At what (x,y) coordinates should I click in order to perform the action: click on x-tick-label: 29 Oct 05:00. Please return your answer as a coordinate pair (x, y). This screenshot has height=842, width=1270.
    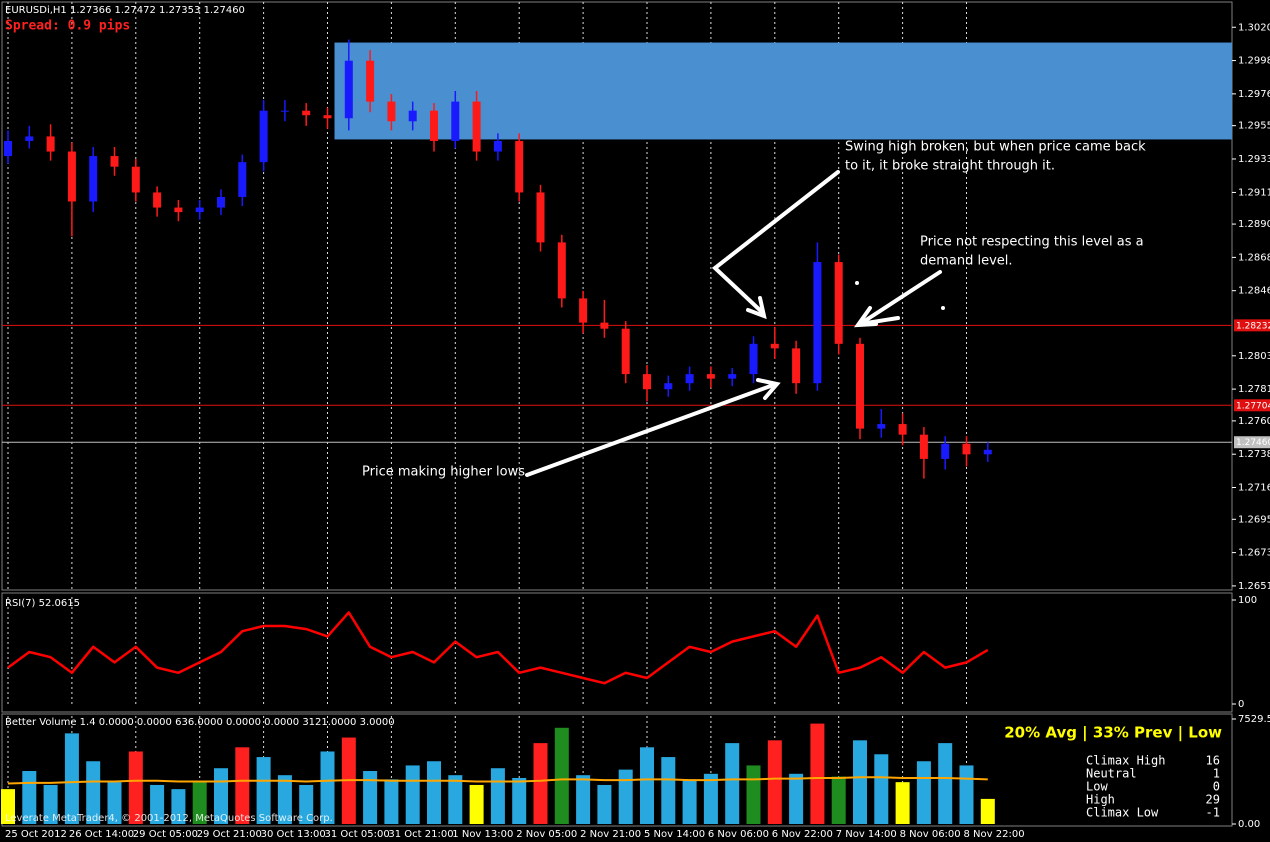
    Looking at the image, I should click on (165, 834).